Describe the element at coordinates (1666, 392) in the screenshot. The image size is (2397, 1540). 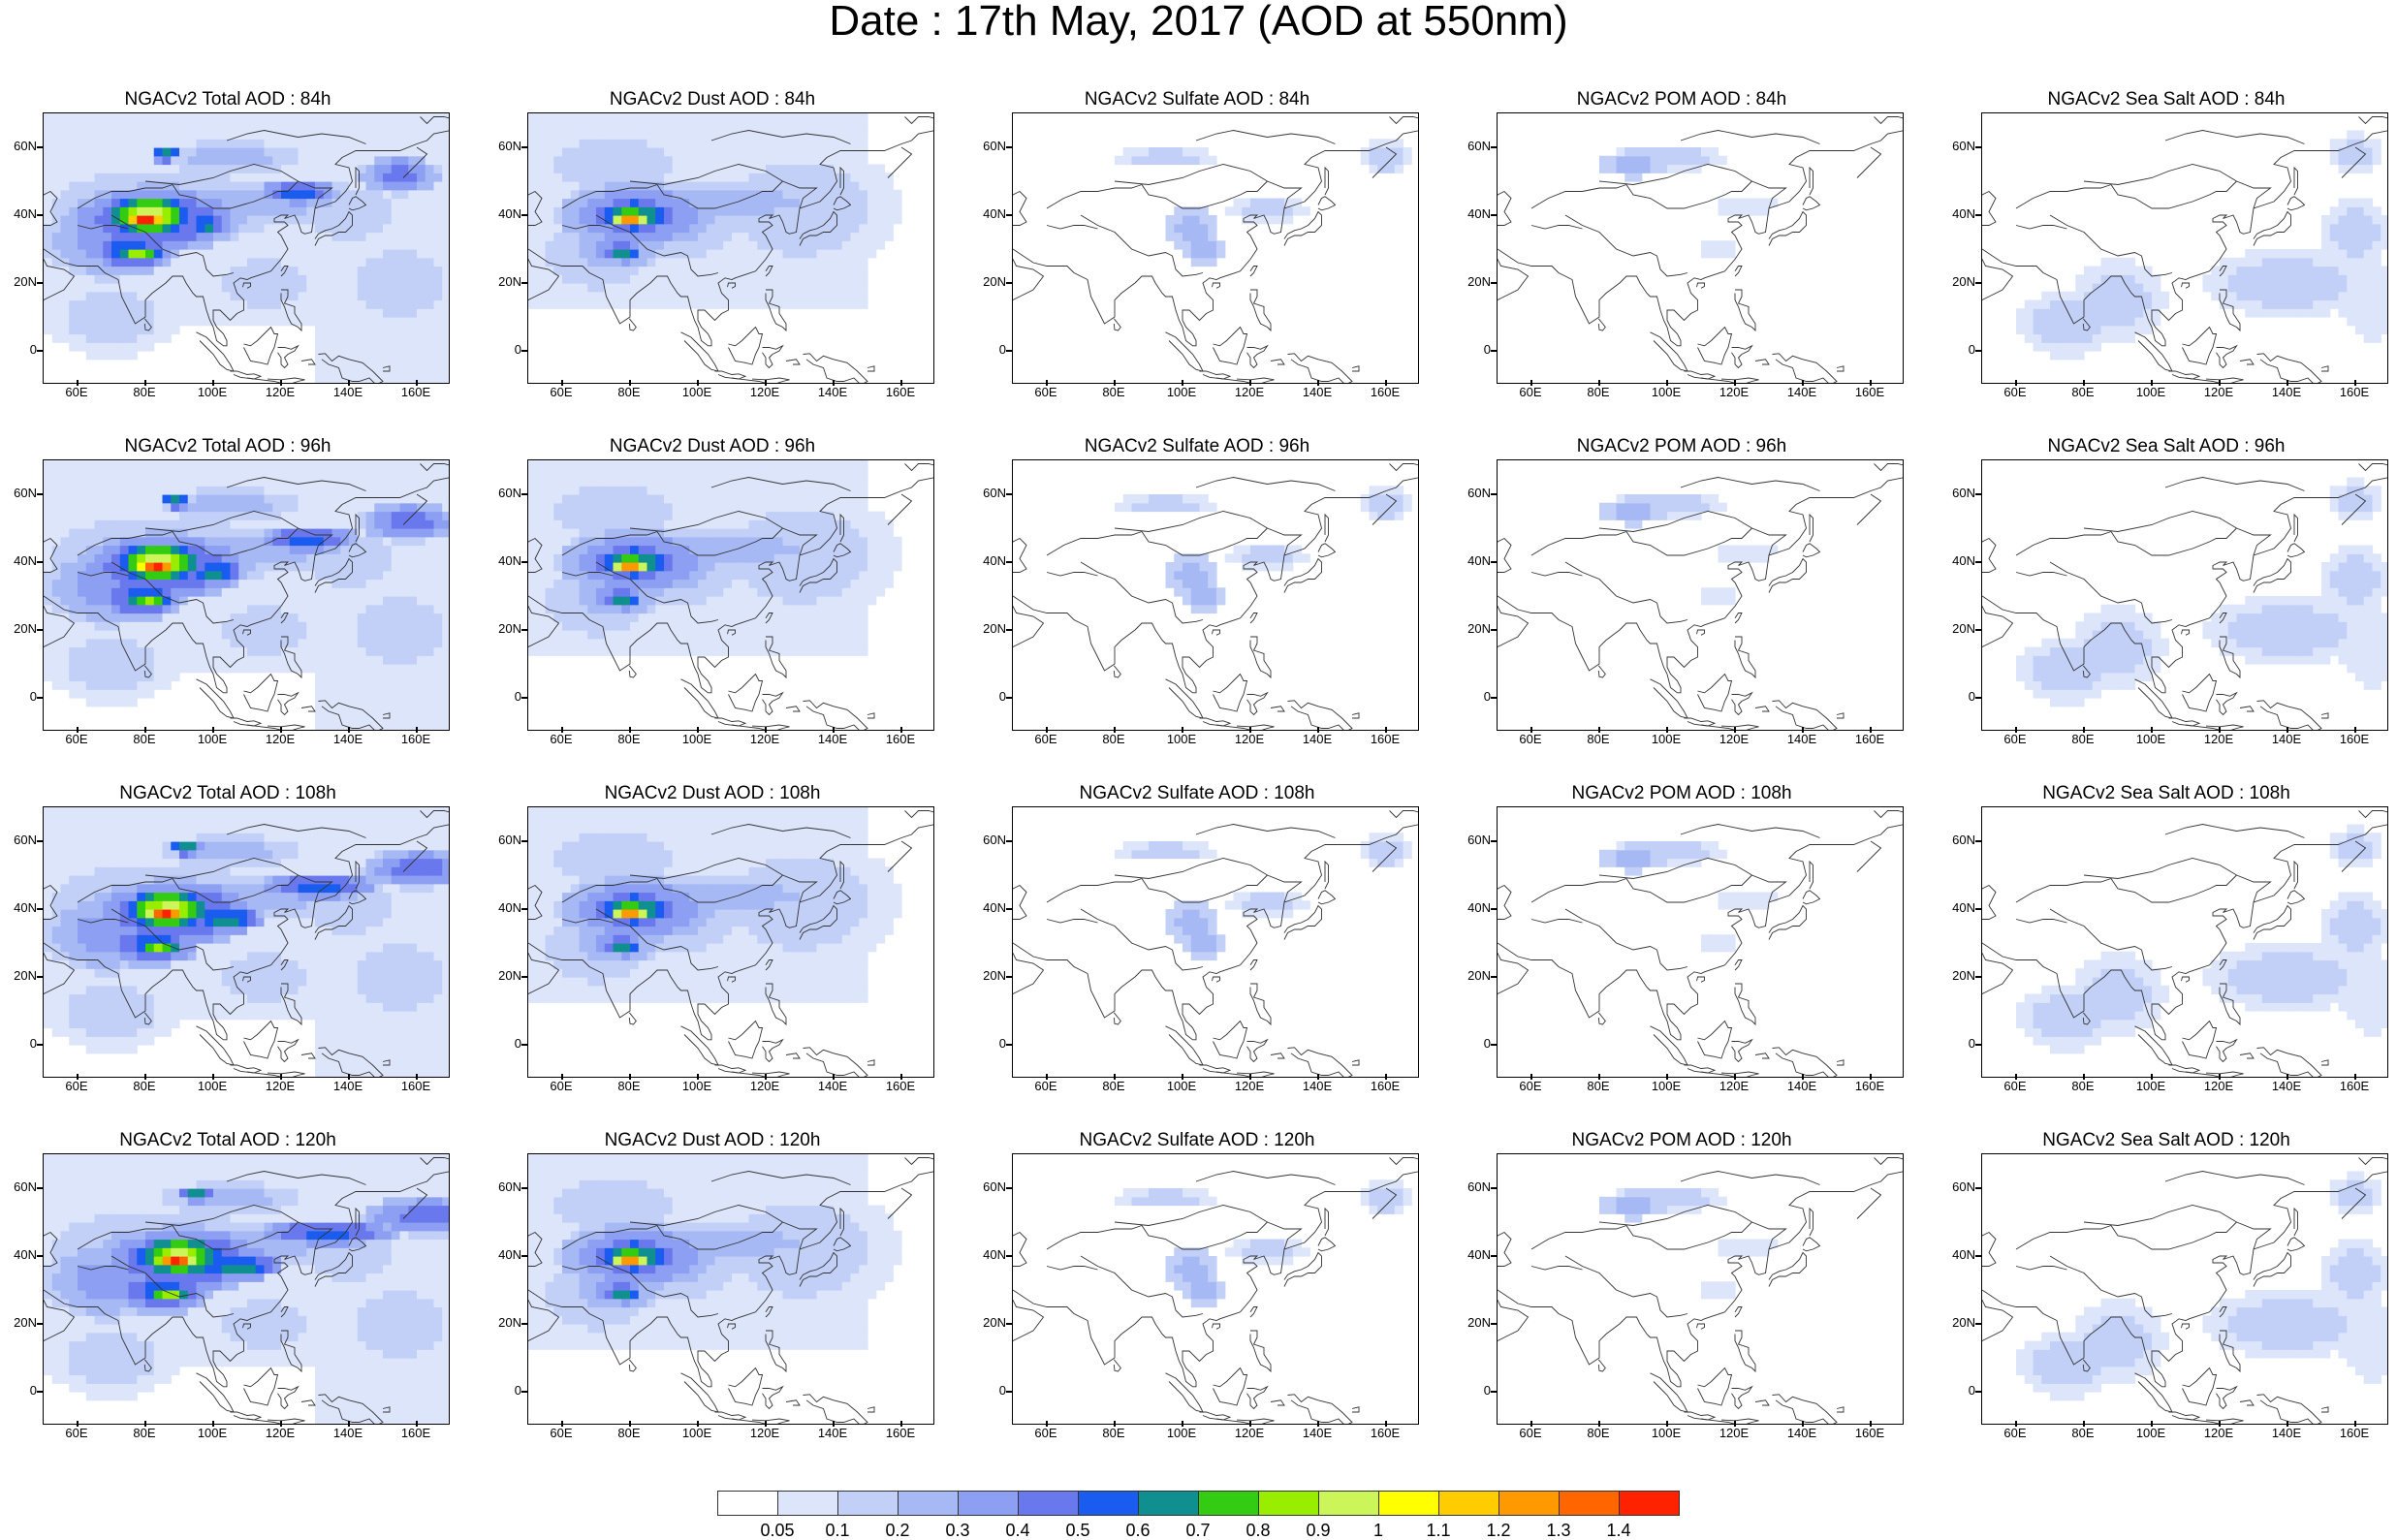
I see `longitude-tick-label: 100E` at that location.